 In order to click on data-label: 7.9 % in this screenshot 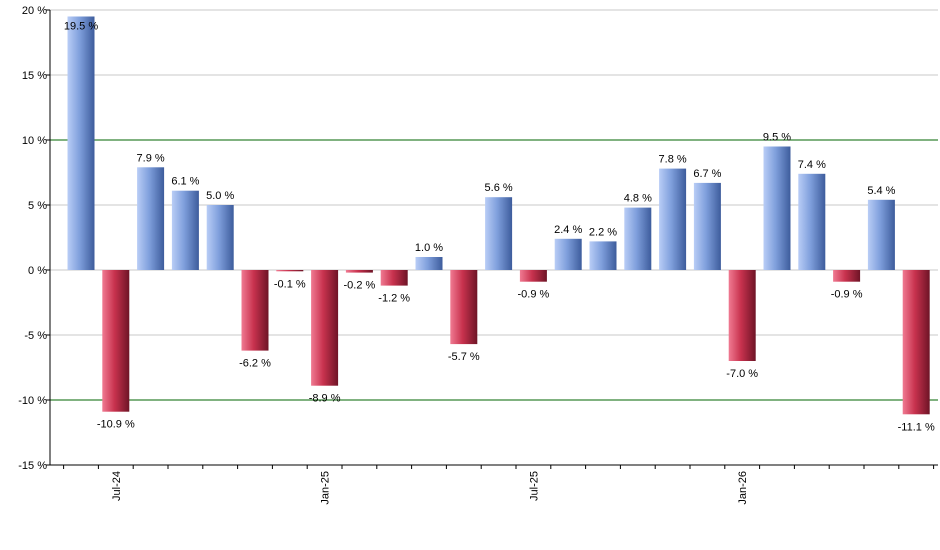, I will do `click(151, 158)`.